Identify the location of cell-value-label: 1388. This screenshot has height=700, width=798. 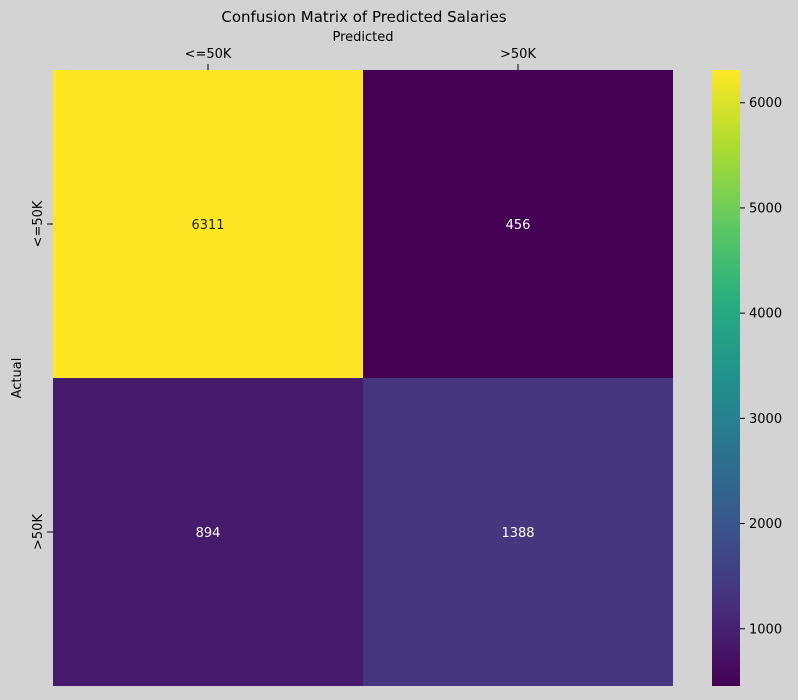
(517, 533).